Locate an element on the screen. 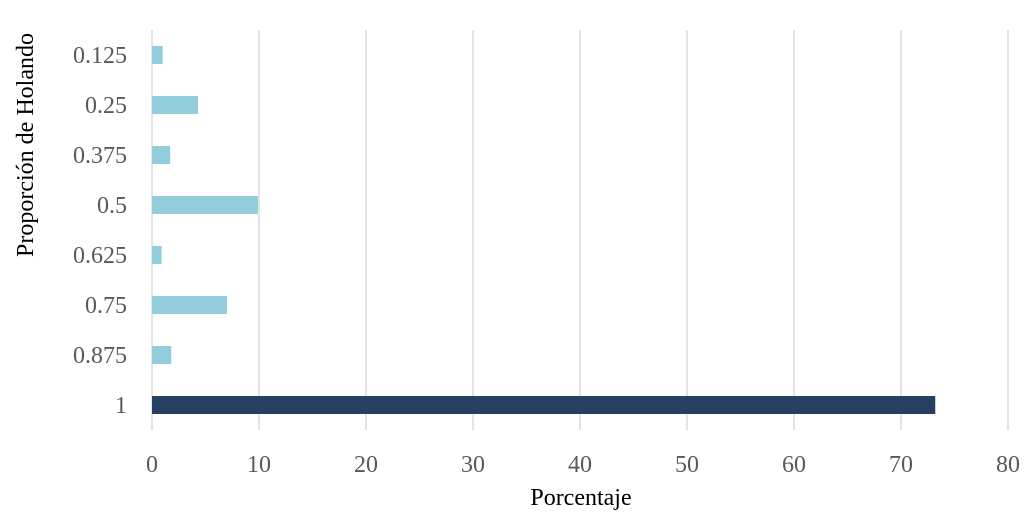 The width and height of the screenshot is (1027, 515). y-tick-labels: 0.125 0.25 0.375 0.5 0.625 0.75 0.875 1 is located at coordinates (100, 231).